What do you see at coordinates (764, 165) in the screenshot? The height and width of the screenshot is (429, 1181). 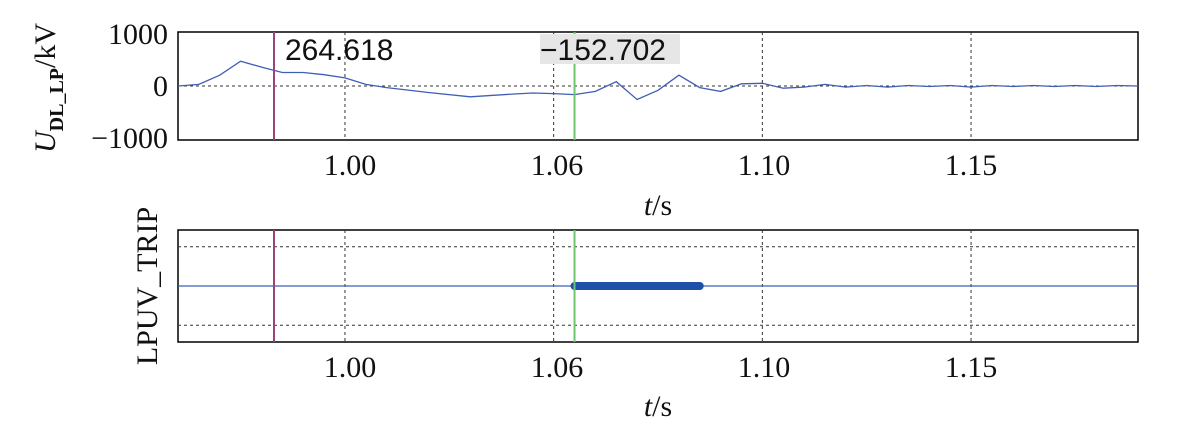 I see `top-xtick-label: 1.10` at bounding box center [764, 165].